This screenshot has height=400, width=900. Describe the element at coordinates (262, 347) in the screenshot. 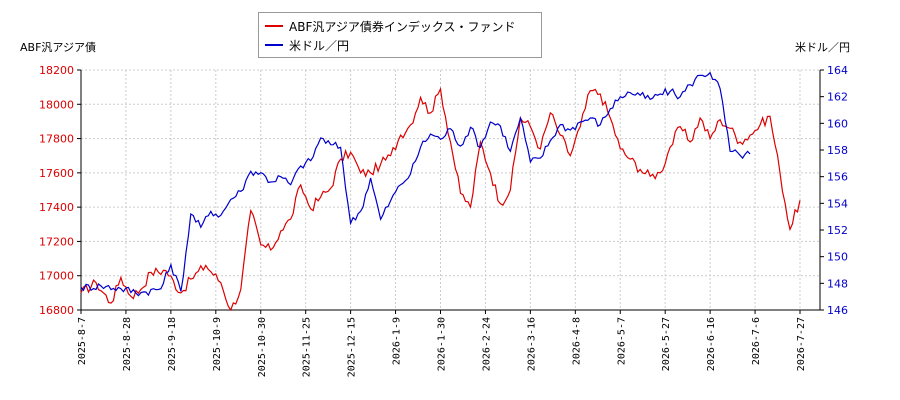

I see `x-tick-label: 2025-10-30` at that location.